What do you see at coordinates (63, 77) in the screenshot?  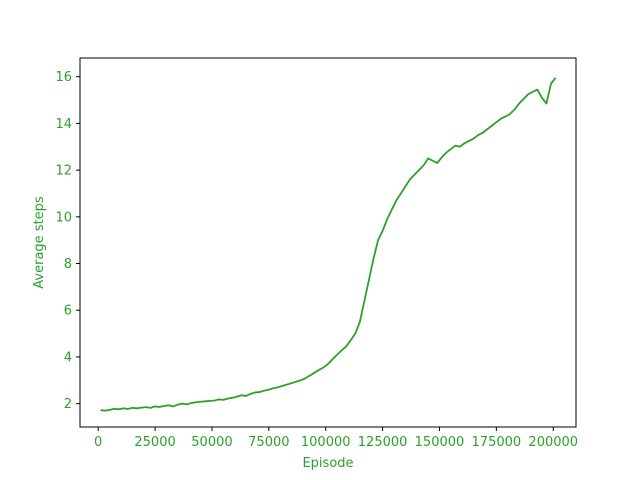 I see `y-tick-label: 16` at bounding box center [63, 77].